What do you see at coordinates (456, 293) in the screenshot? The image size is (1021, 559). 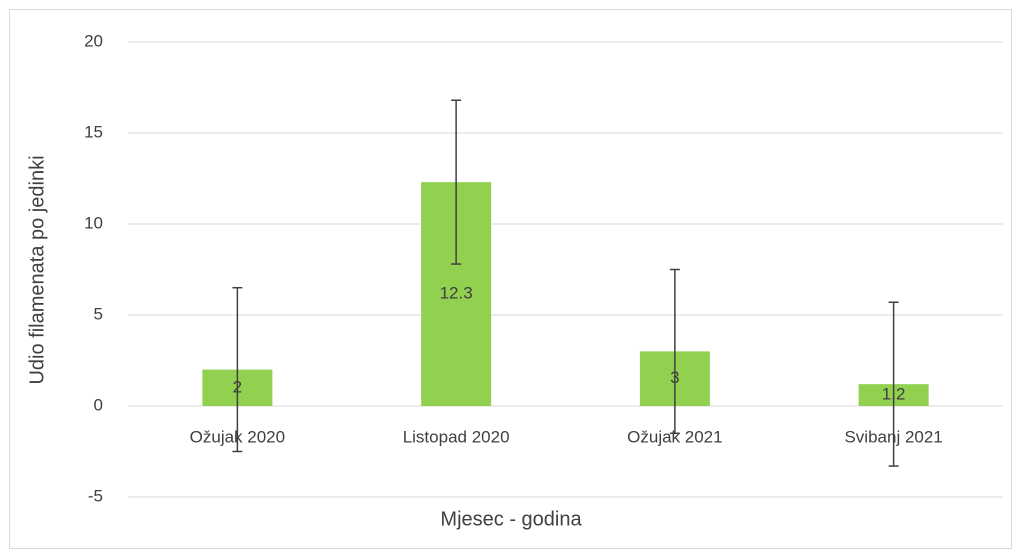 I see `data-label: 12.3` at bounding box center [456, 293].